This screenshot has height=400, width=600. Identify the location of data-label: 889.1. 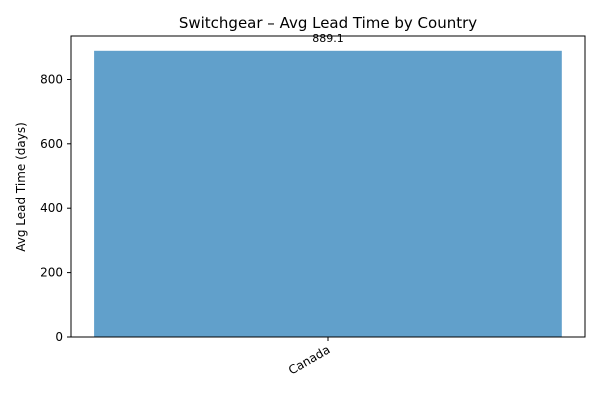
(328, 38).